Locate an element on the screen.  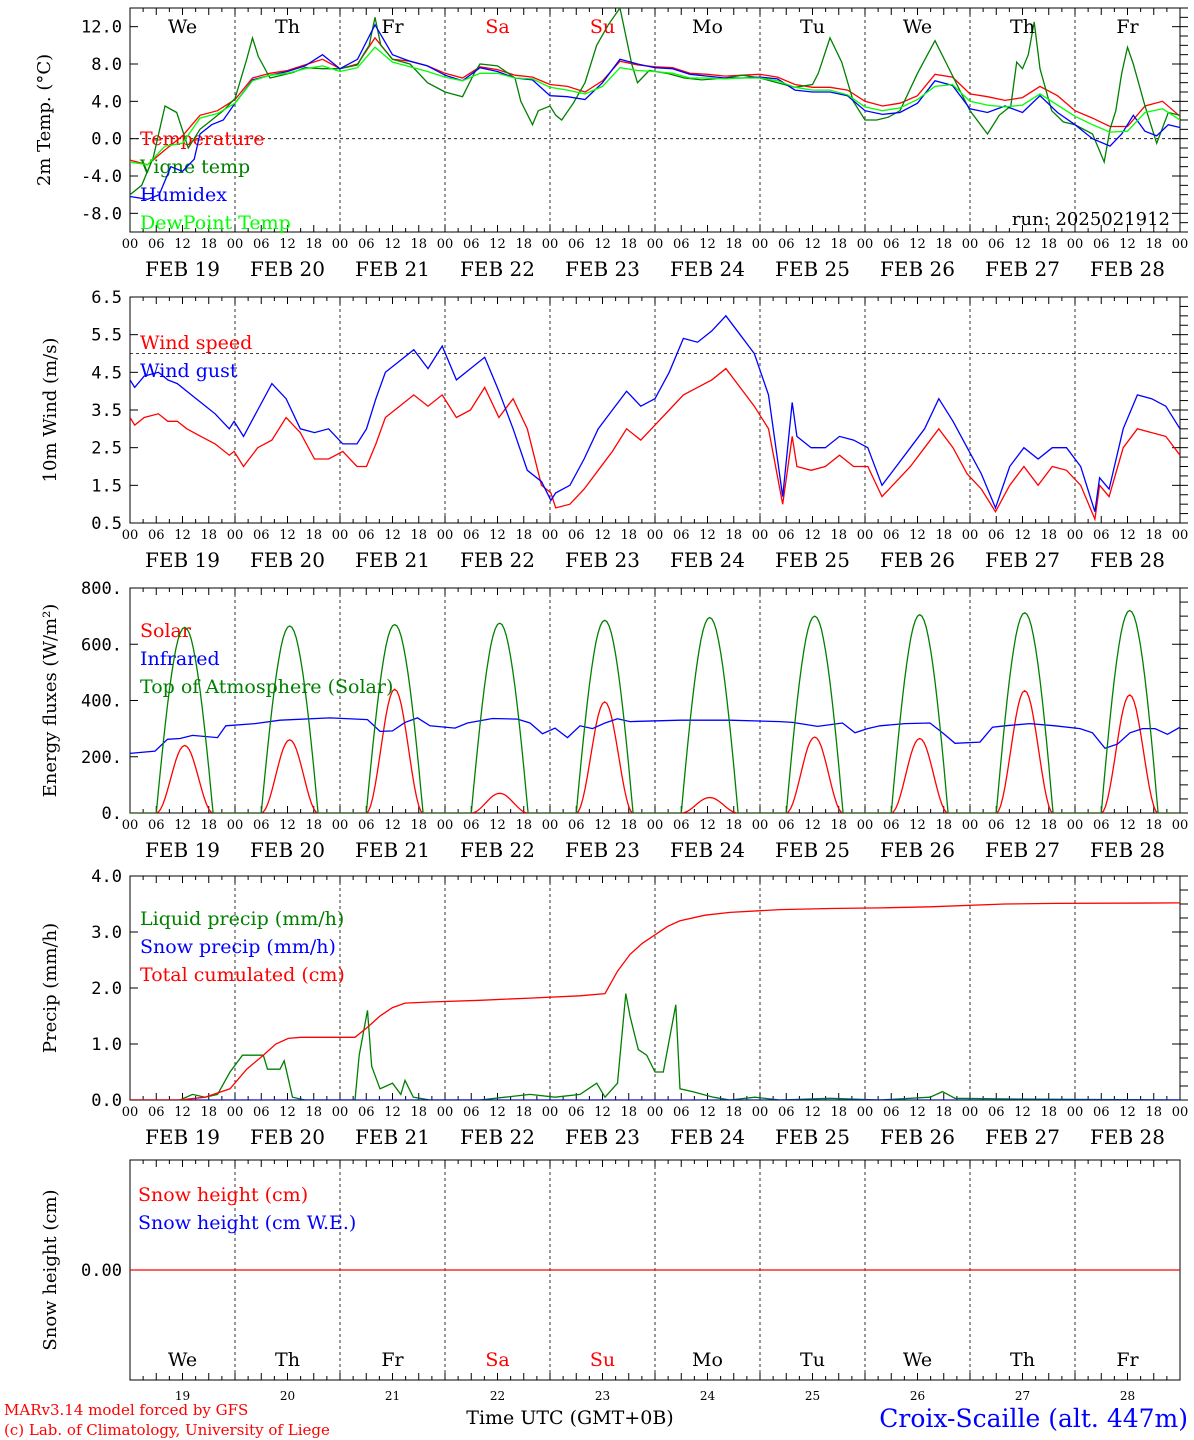
y-tick-label: 1.0 is located at coordinates (106, 1045).